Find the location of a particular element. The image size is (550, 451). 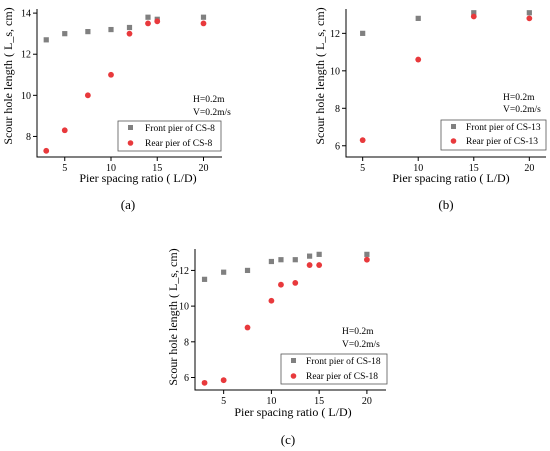

legend-label-rear-b: Rear pier of CS-13 is located at coordinates (502, 141).